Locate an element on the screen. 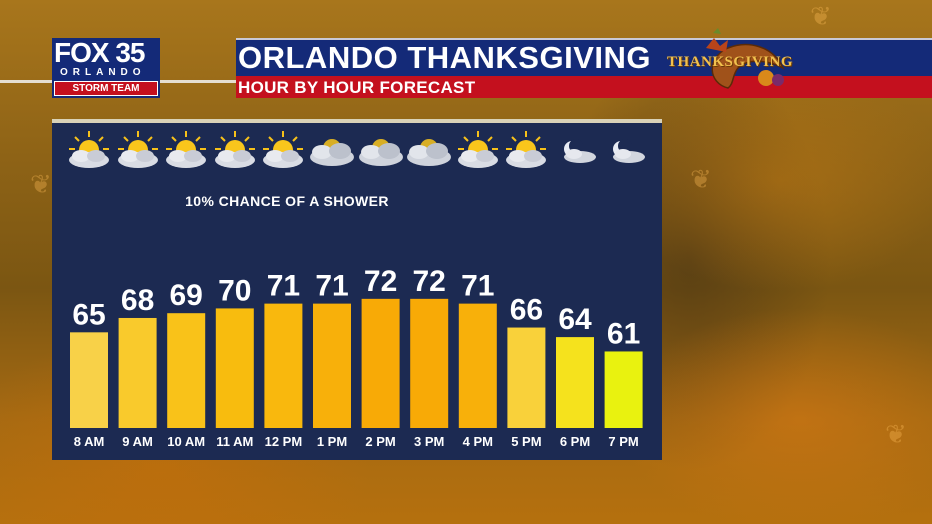  temperature-value-label: 68 is located at coordinates (137, 300).